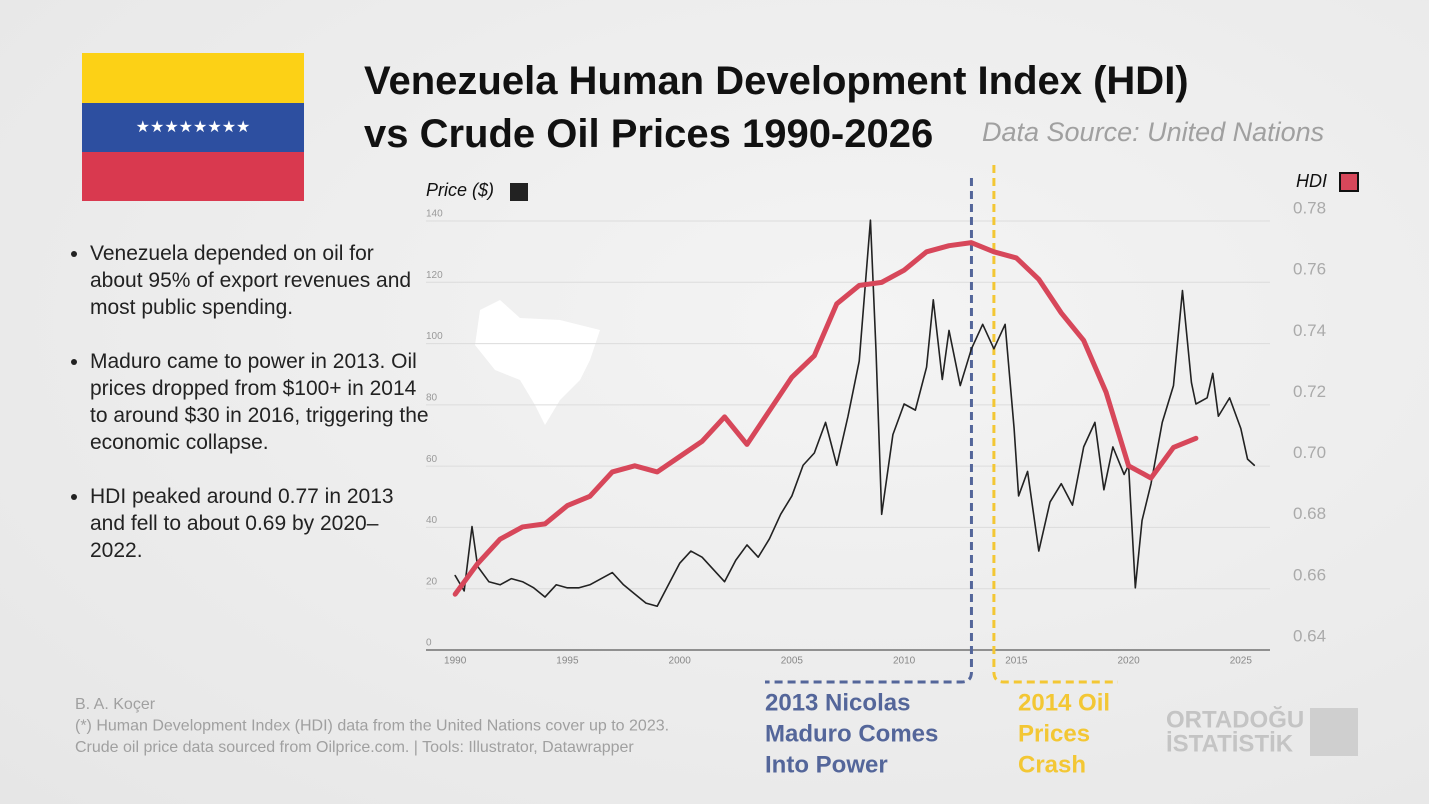 Image resolution: width=1429 pixels, height=804 pixels. I want to click on annotation-text: Prices, so click(1054, 733).